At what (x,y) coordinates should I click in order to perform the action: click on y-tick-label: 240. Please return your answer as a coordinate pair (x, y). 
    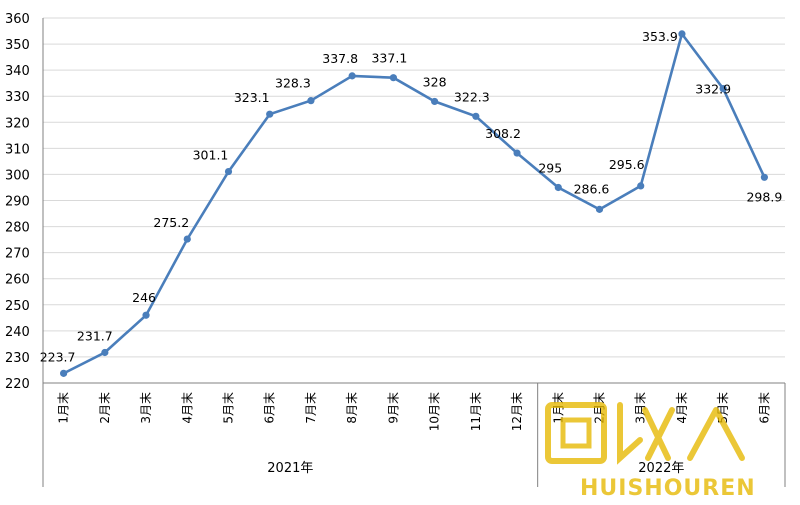
    Looking at the image, I should click on (17, 332).